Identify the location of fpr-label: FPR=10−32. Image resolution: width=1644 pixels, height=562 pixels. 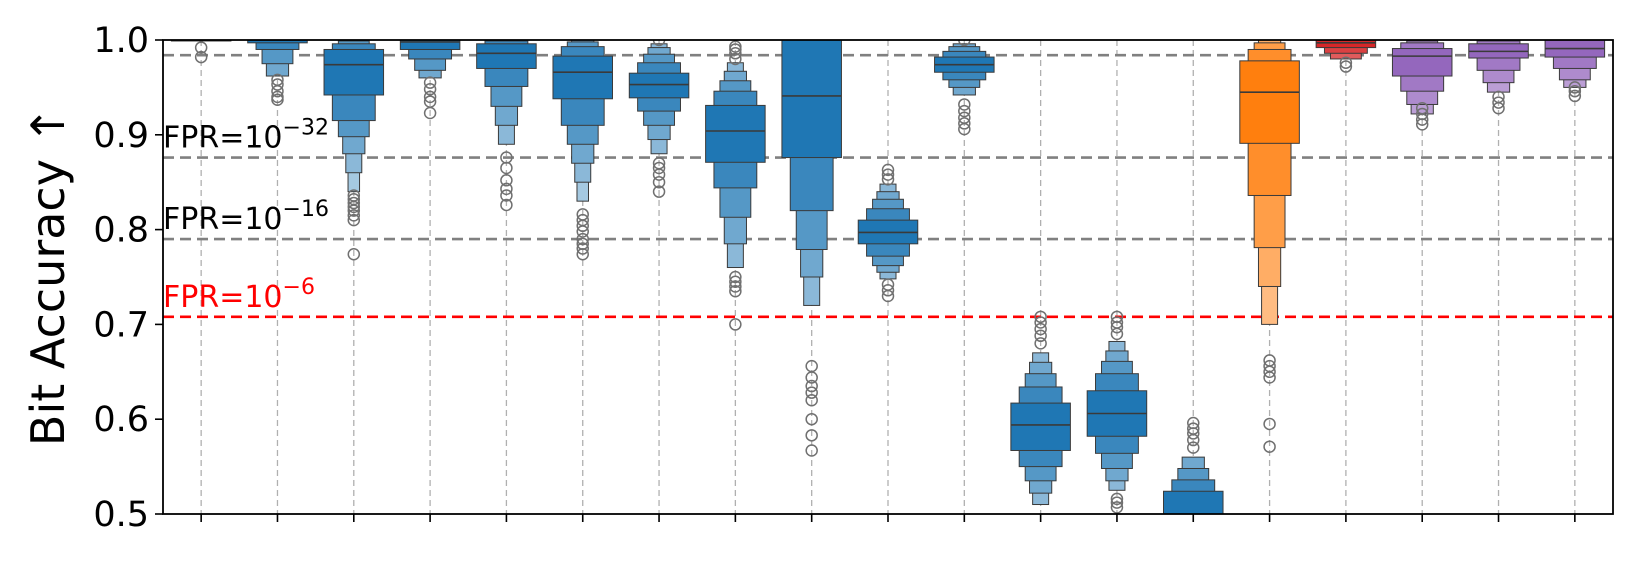
(246, 136).